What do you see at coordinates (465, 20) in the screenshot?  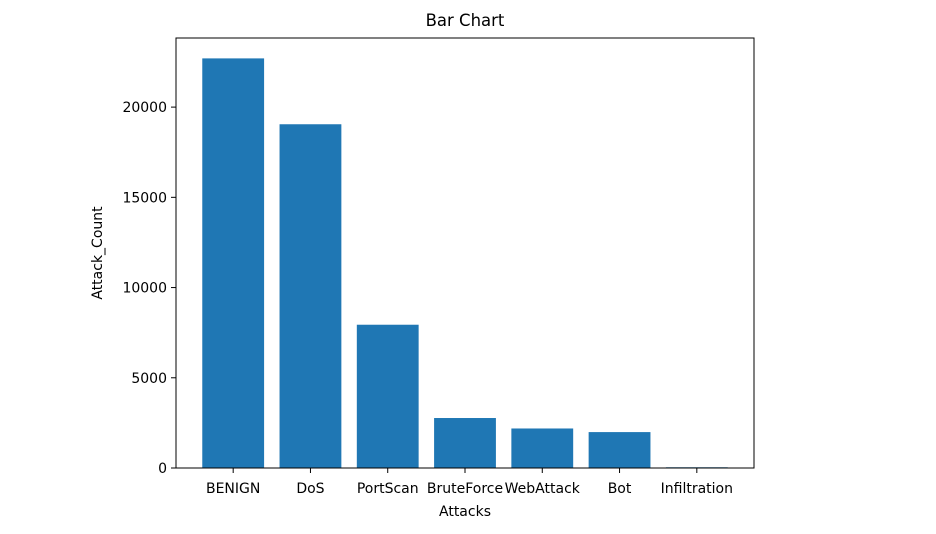 I see `chart-title: Bar Chart` at bounding box center [465, 20].